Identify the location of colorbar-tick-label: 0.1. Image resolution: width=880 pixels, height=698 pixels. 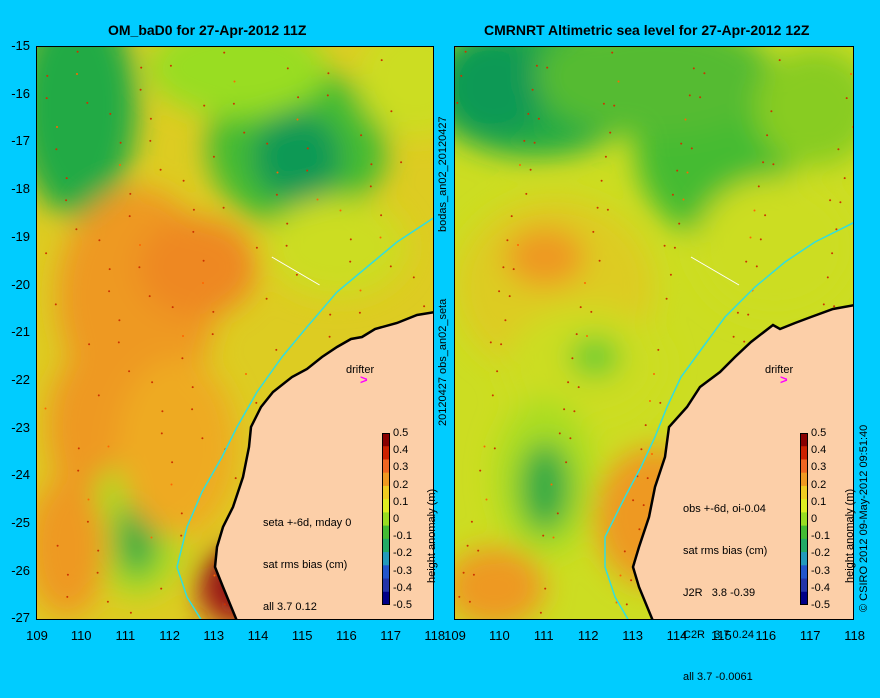
(819, 501).